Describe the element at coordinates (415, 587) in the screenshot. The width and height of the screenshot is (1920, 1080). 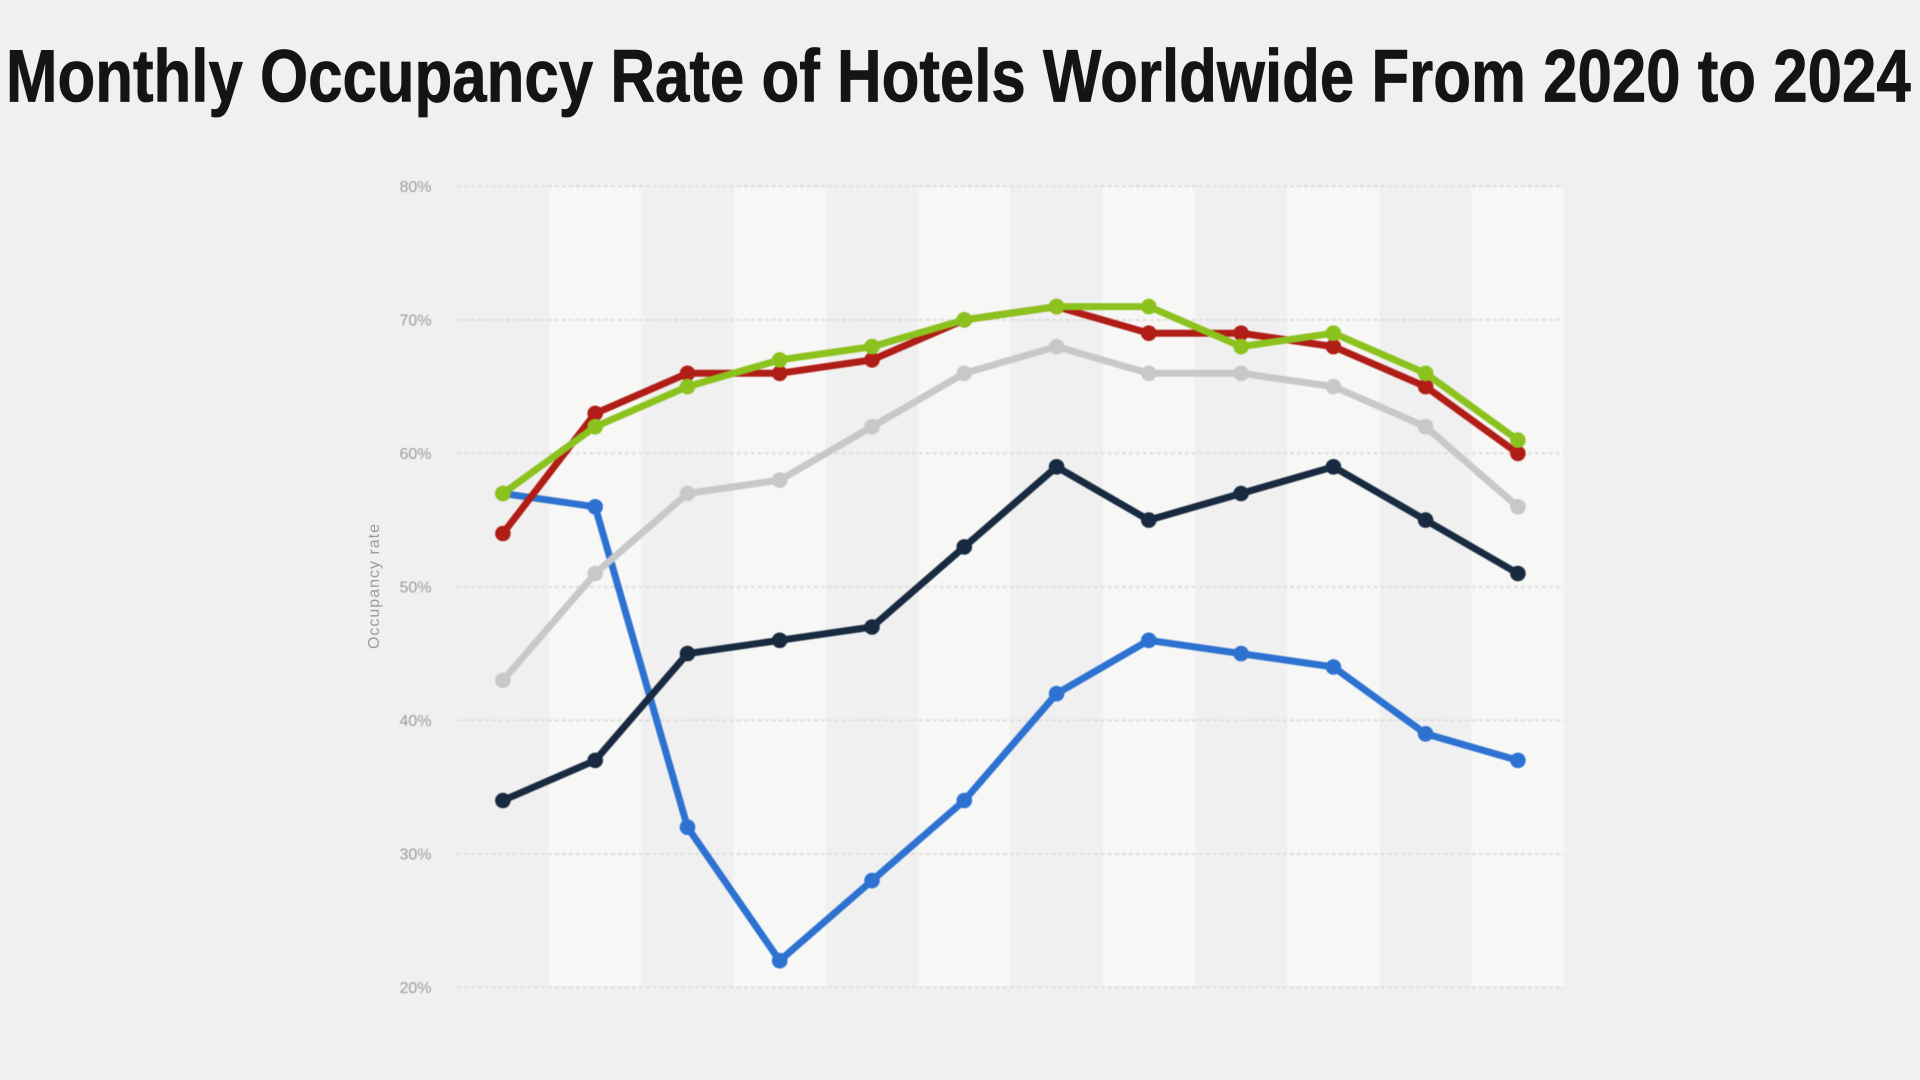
I see `svg-text: 50%` at that location.